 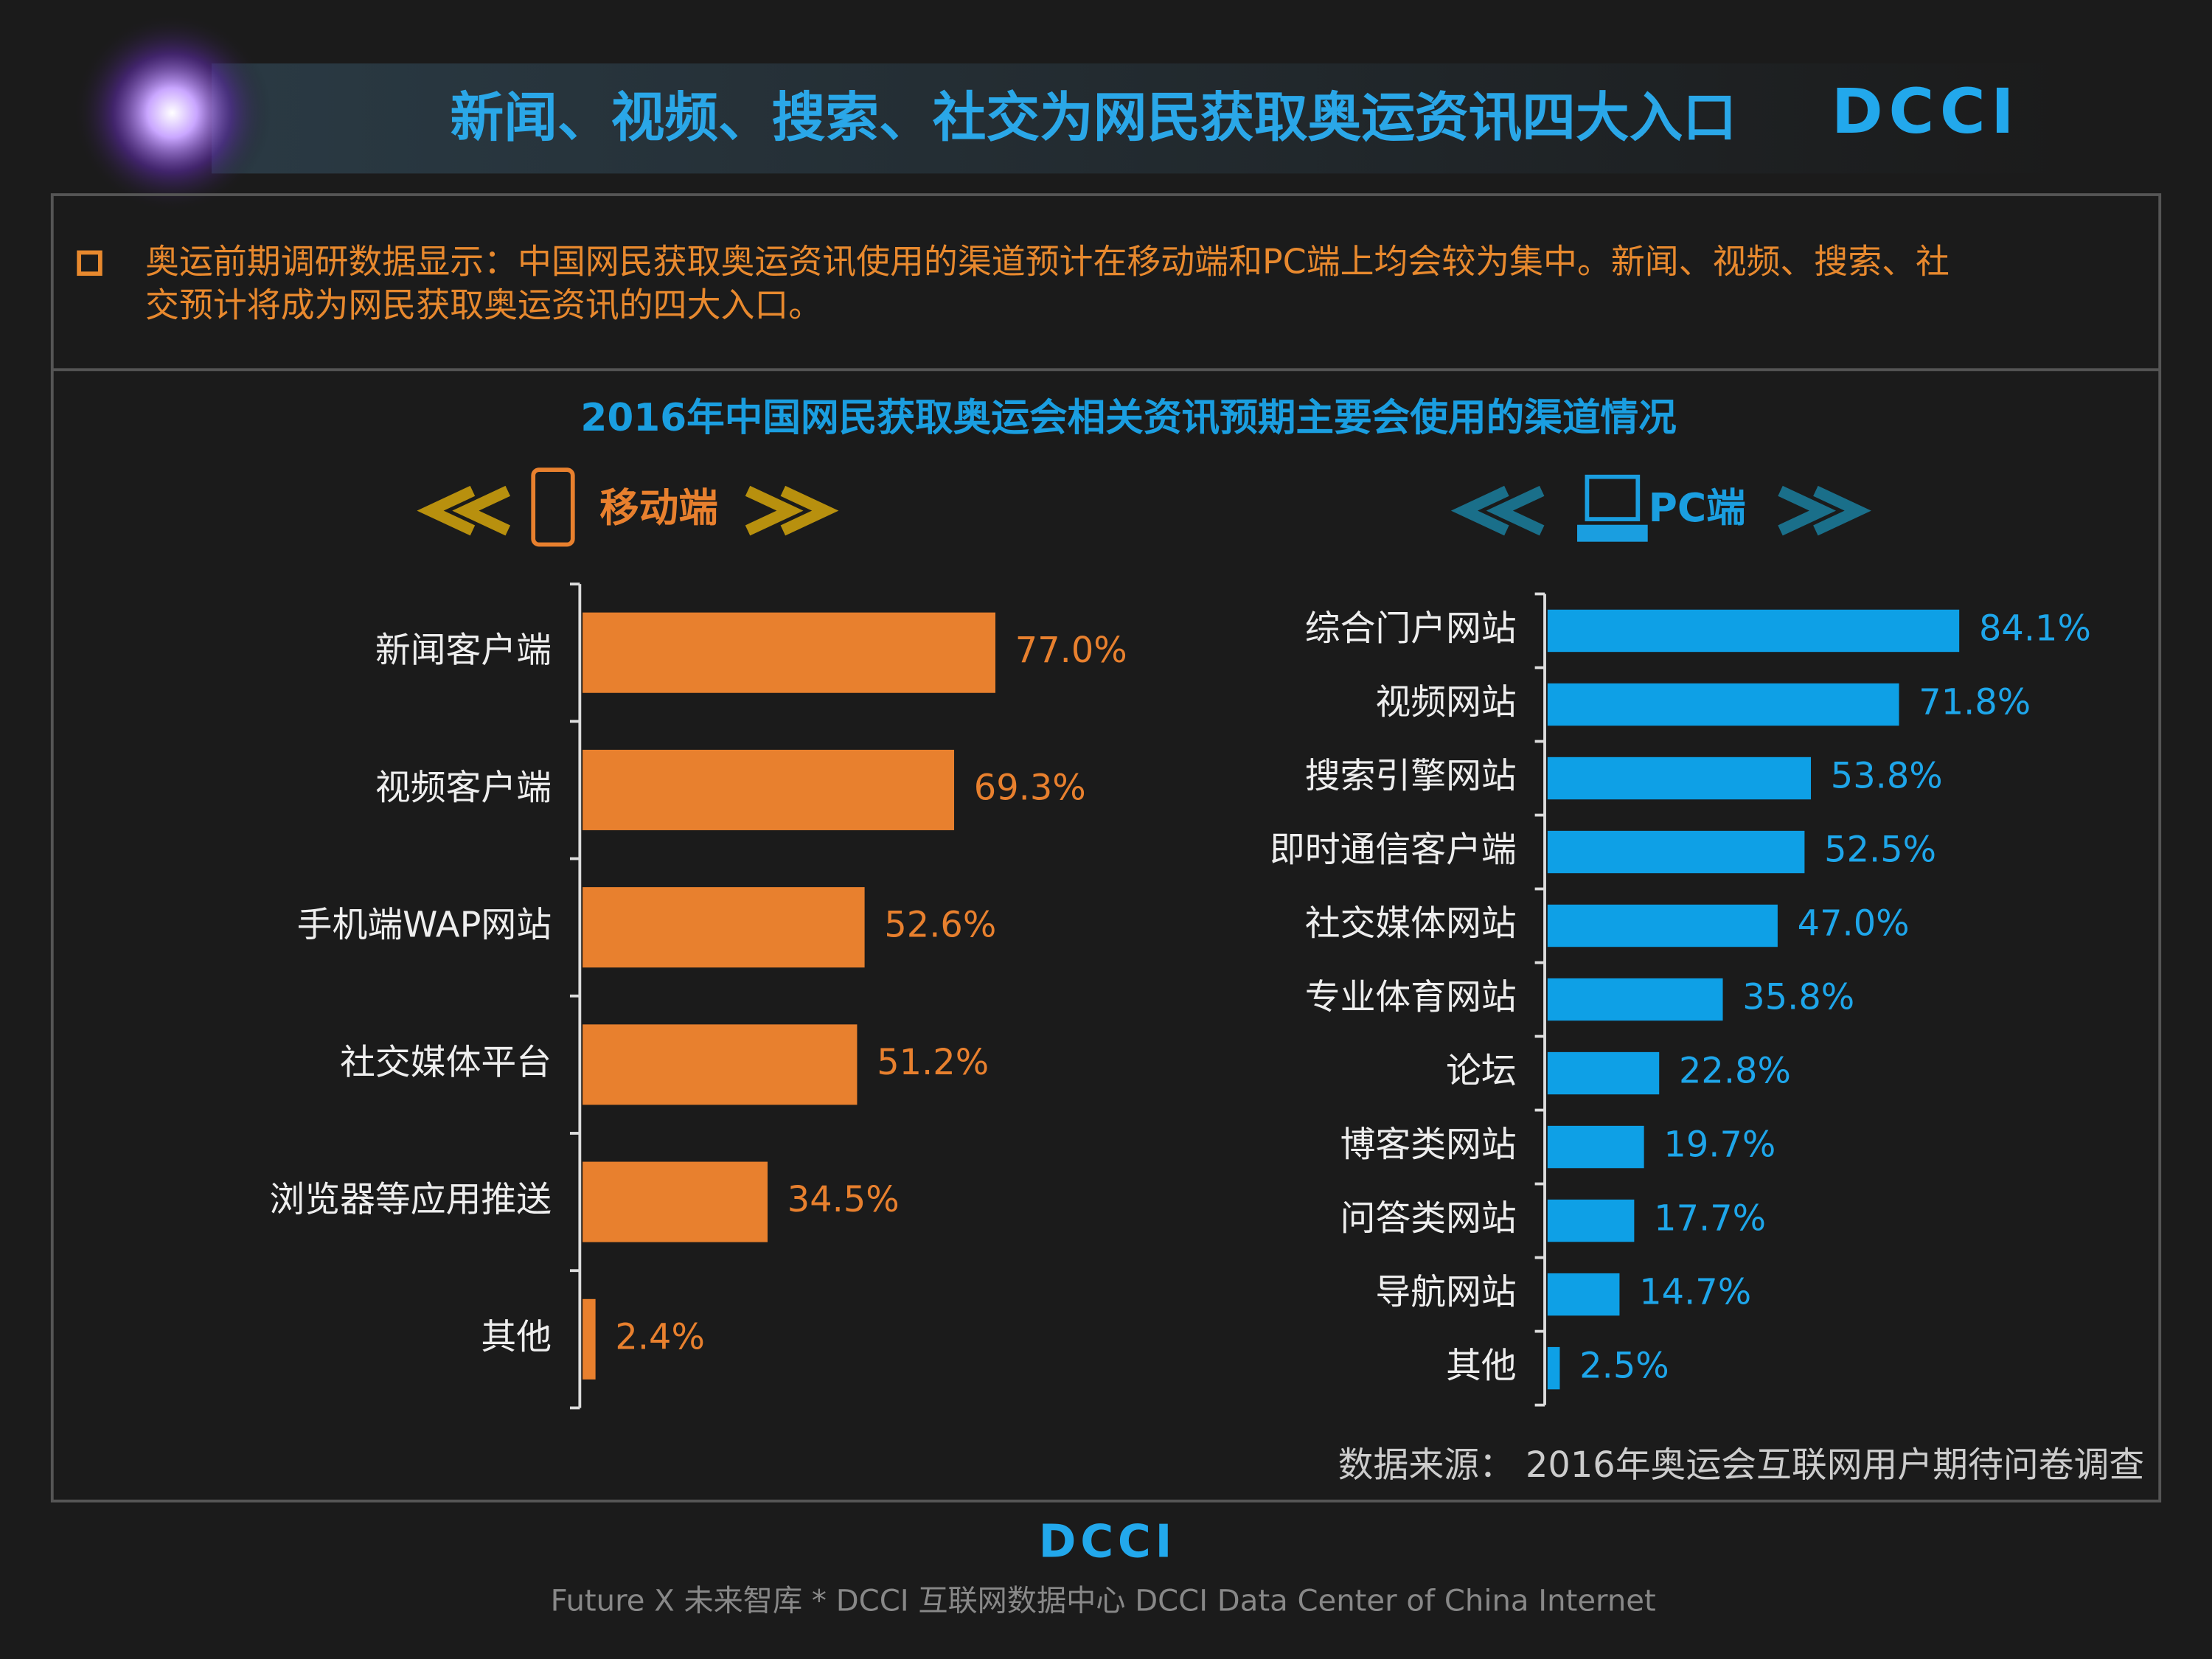 I want to click on value-label: 2.5%, so click(x=1624, y=1366).